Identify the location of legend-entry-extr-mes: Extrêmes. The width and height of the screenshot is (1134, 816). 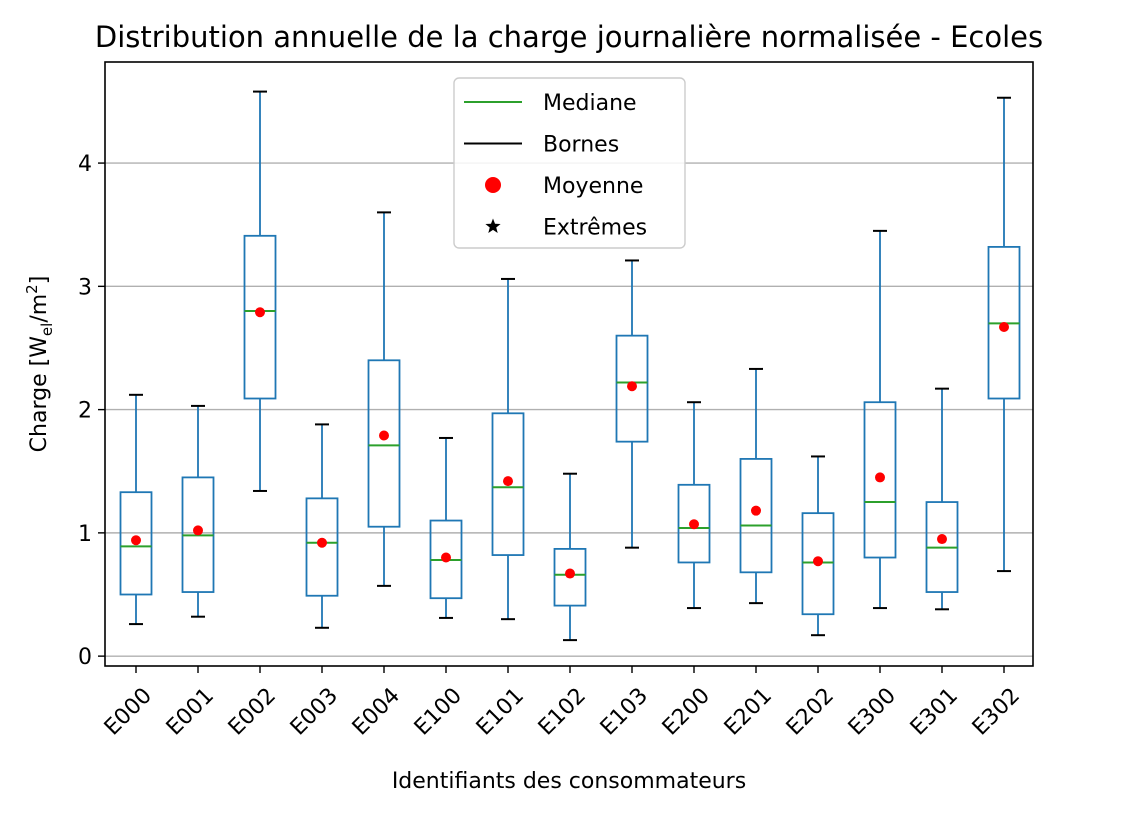
(566, 228).